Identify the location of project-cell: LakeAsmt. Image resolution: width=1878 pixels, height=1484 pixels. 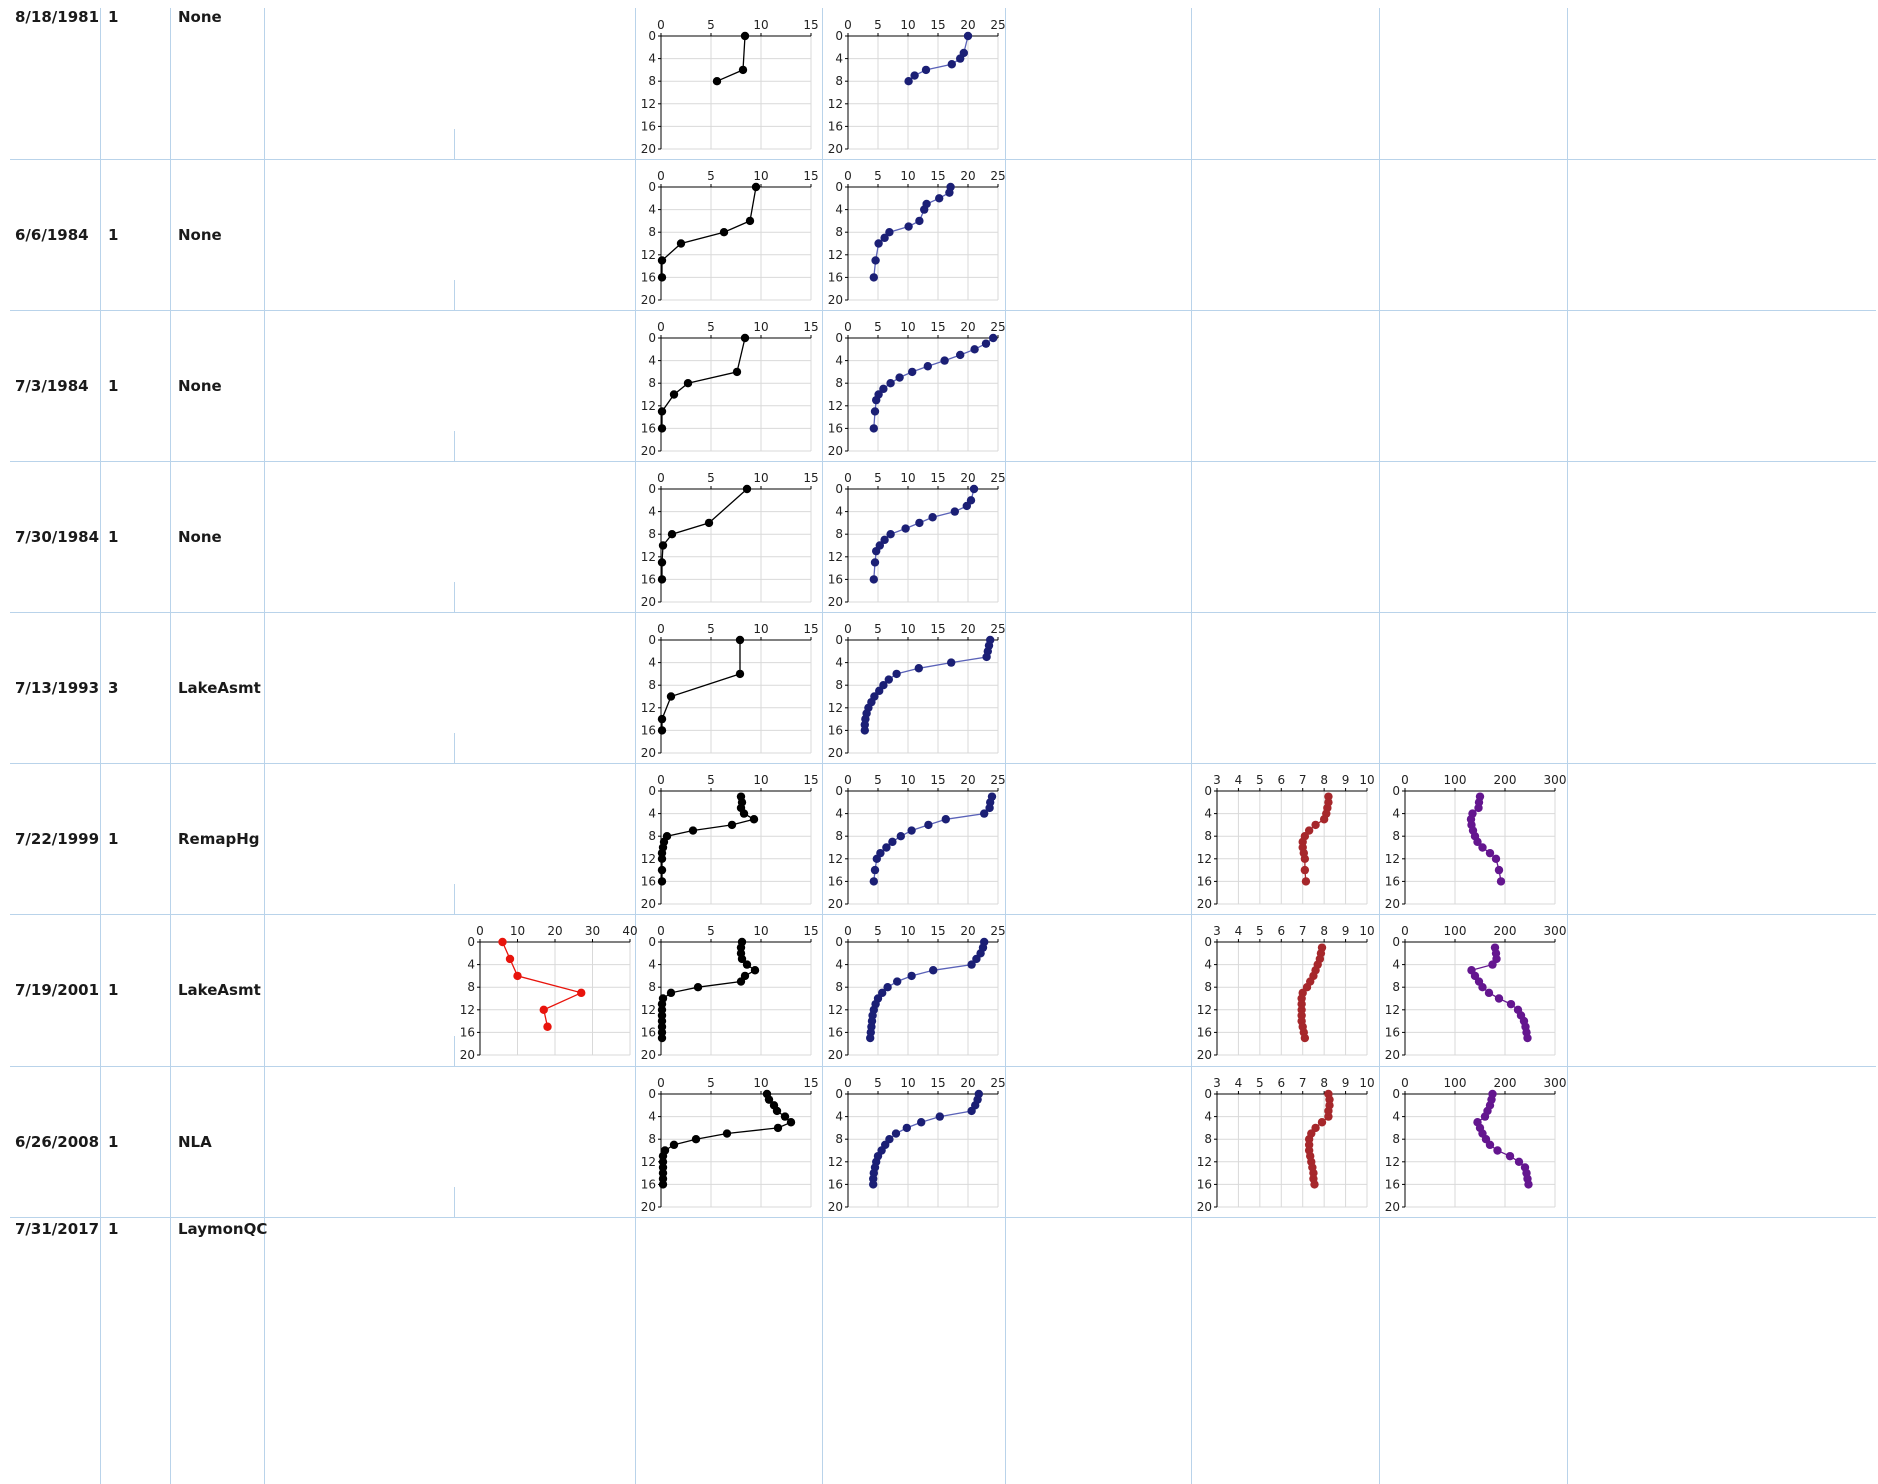
(219, 687).